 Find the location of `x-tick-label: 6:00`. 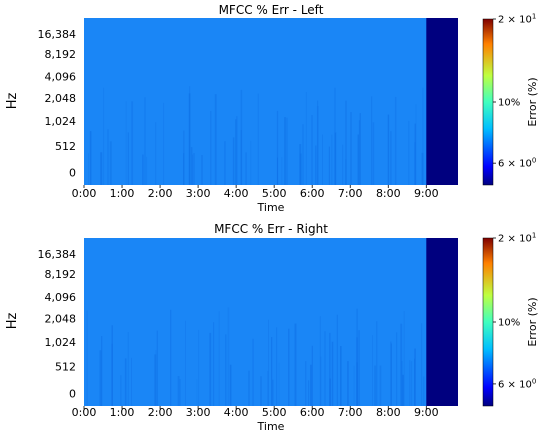

x-tick-label: 6:00 is located at coordinates (312, 193).